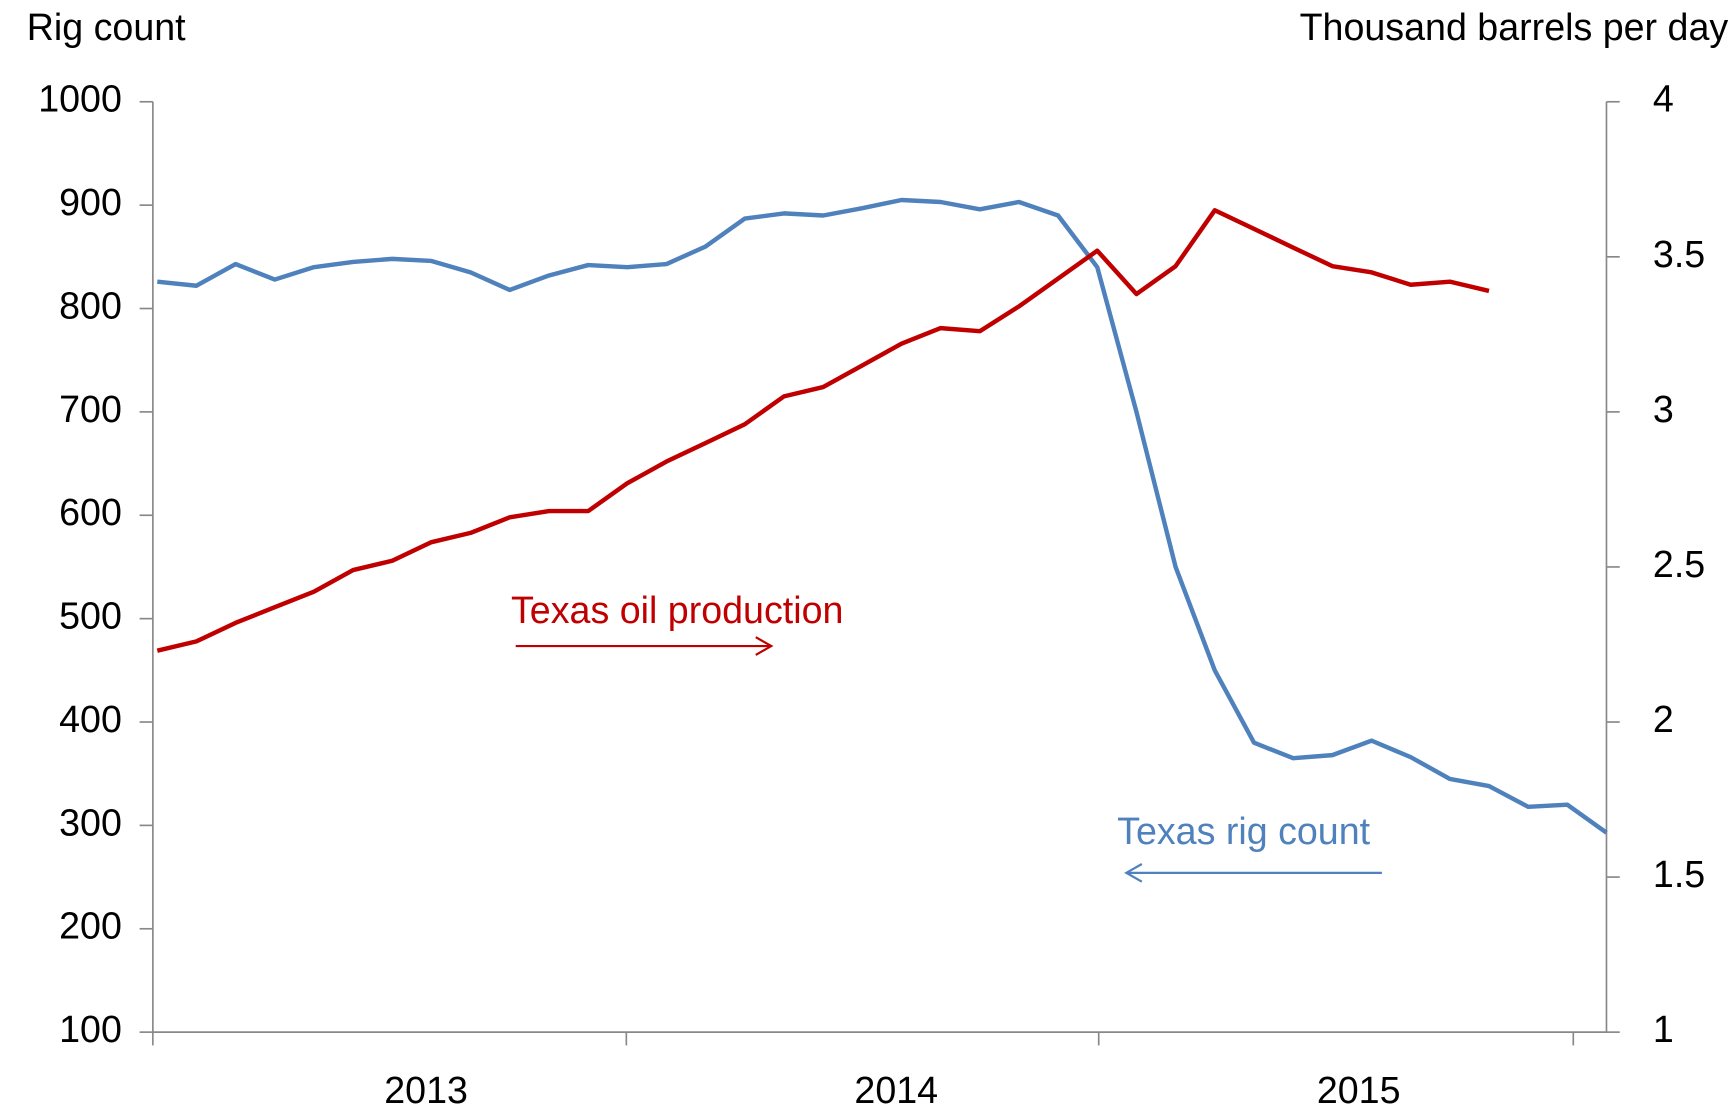  Describe the element at coordinates (80, 99) in the screenshot. I see `y-tick-label: 1000` at that location.